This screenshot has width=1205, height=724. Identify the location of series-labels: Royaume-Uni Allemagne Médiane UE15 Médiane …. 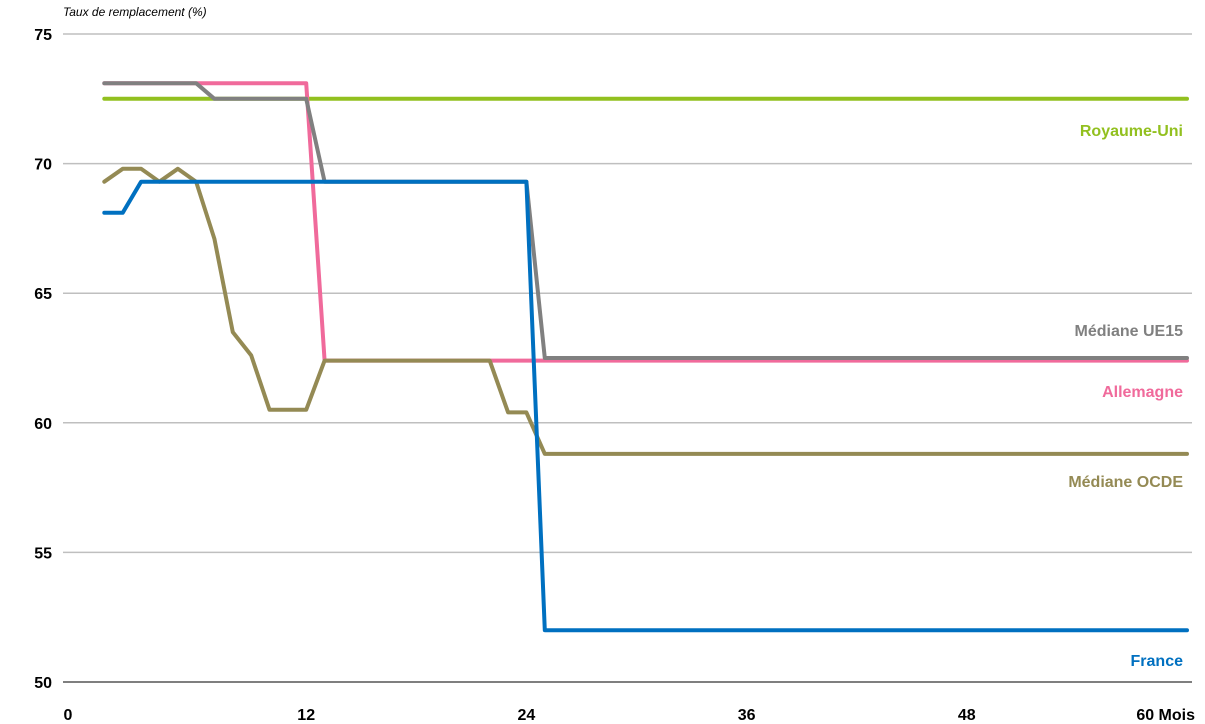
(1125, 396).